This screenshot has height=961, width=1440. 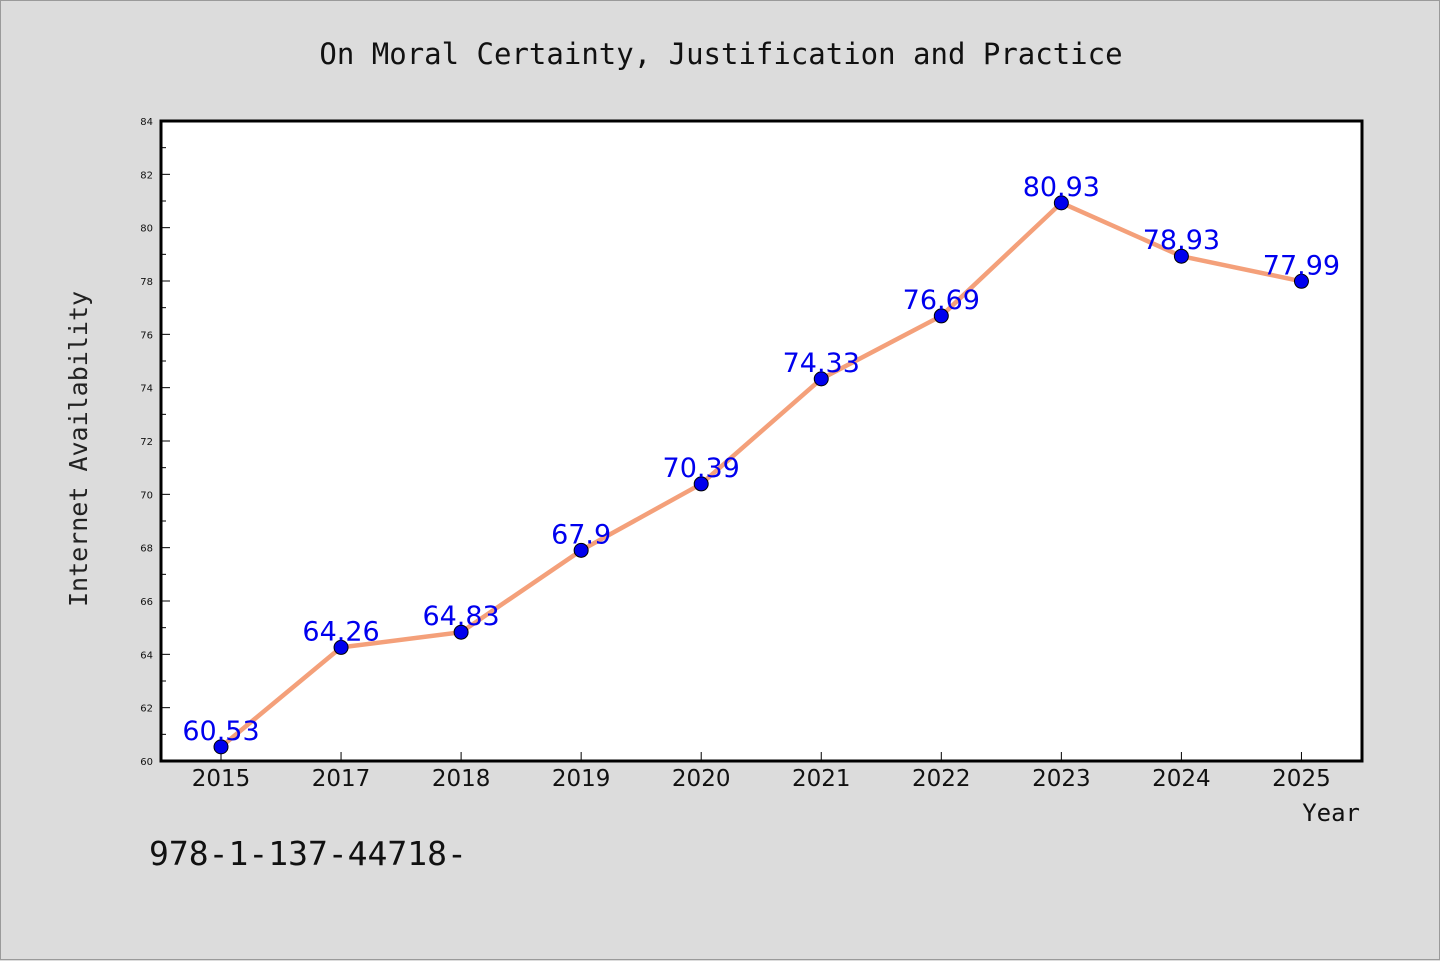 I want to click on data-label: 78.93, so click(x=1181, y=240).